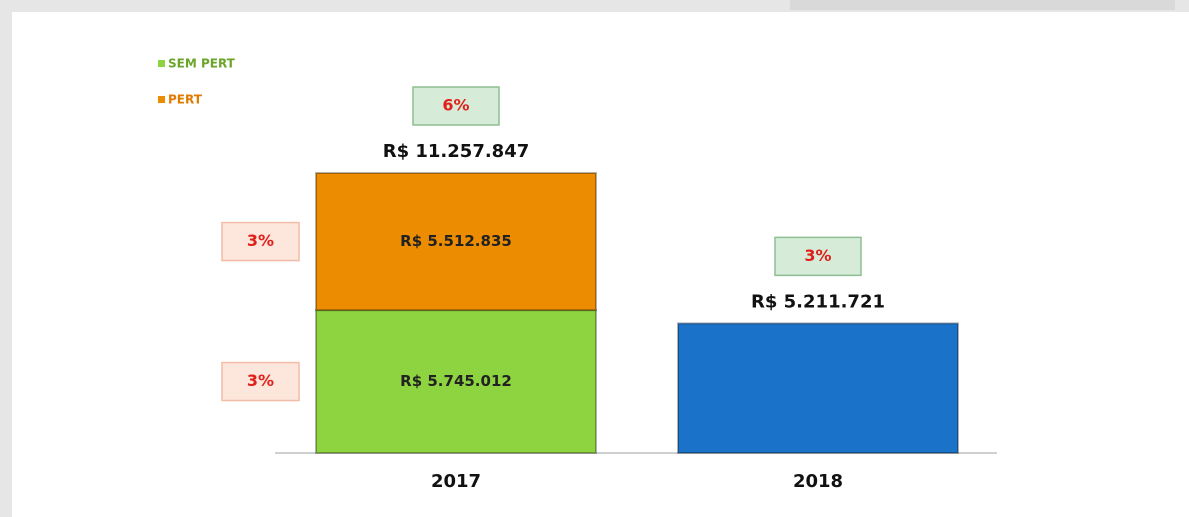  I want to click on legend-label: PERT, so click(185, 100).